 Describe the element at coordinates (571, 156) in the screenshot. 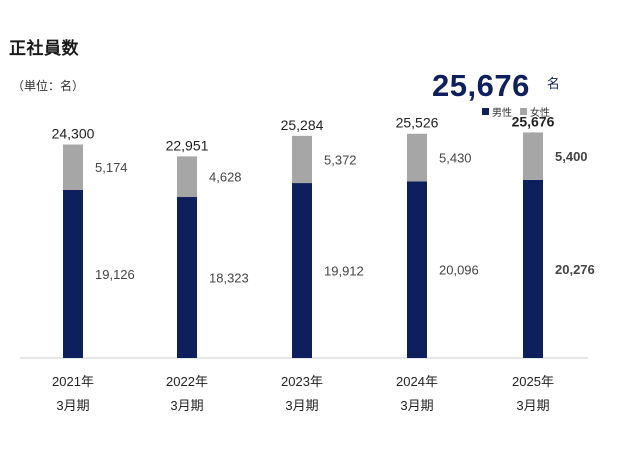

I see `female-value-label: 5,400` at that location.